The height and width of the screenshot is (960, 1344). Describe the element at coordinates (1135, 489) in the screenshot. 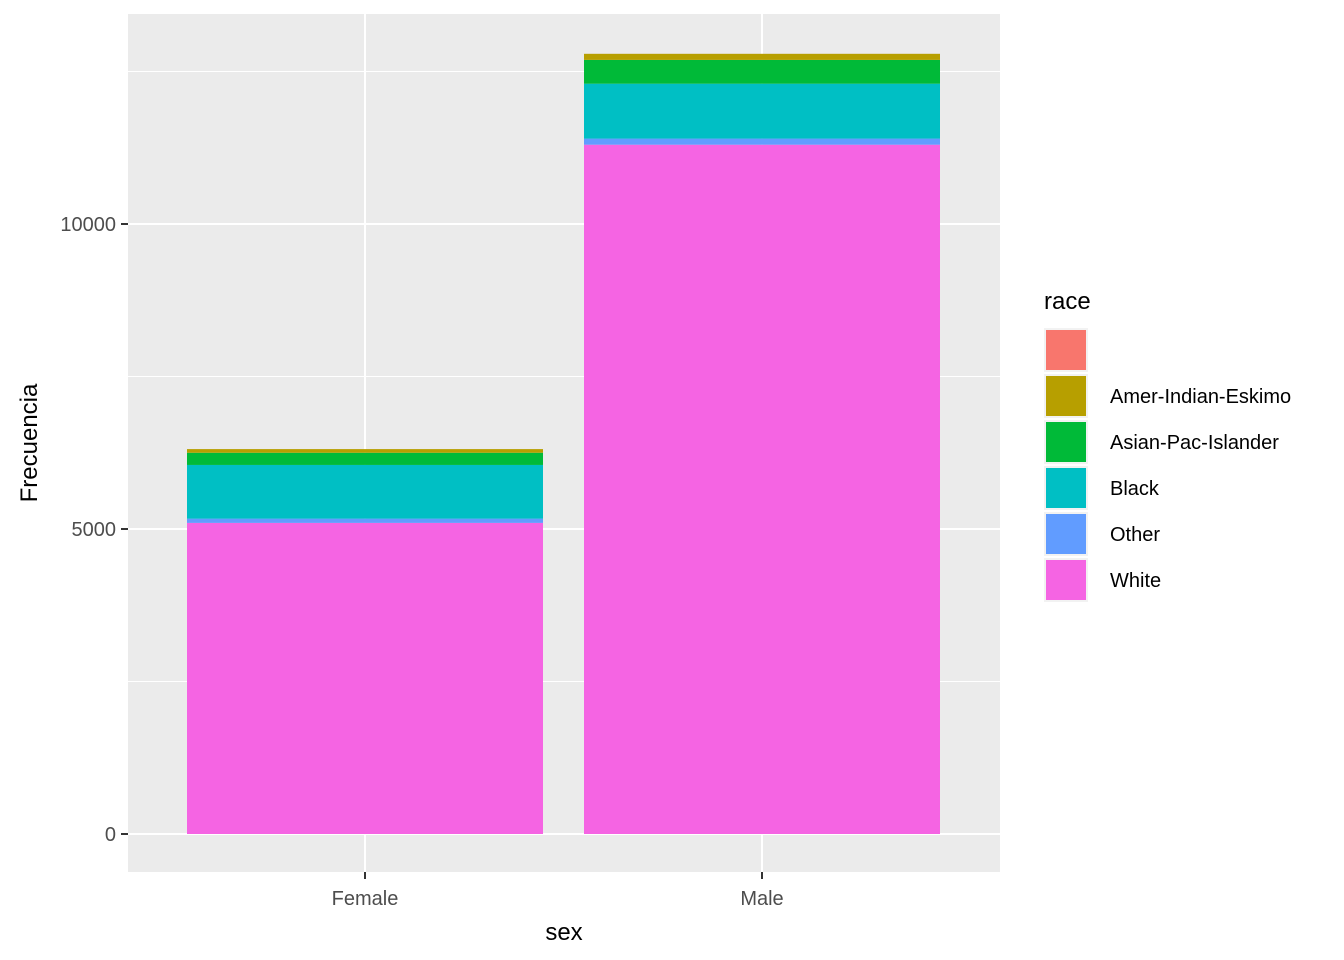

I see `legend-label: Black` at that location.